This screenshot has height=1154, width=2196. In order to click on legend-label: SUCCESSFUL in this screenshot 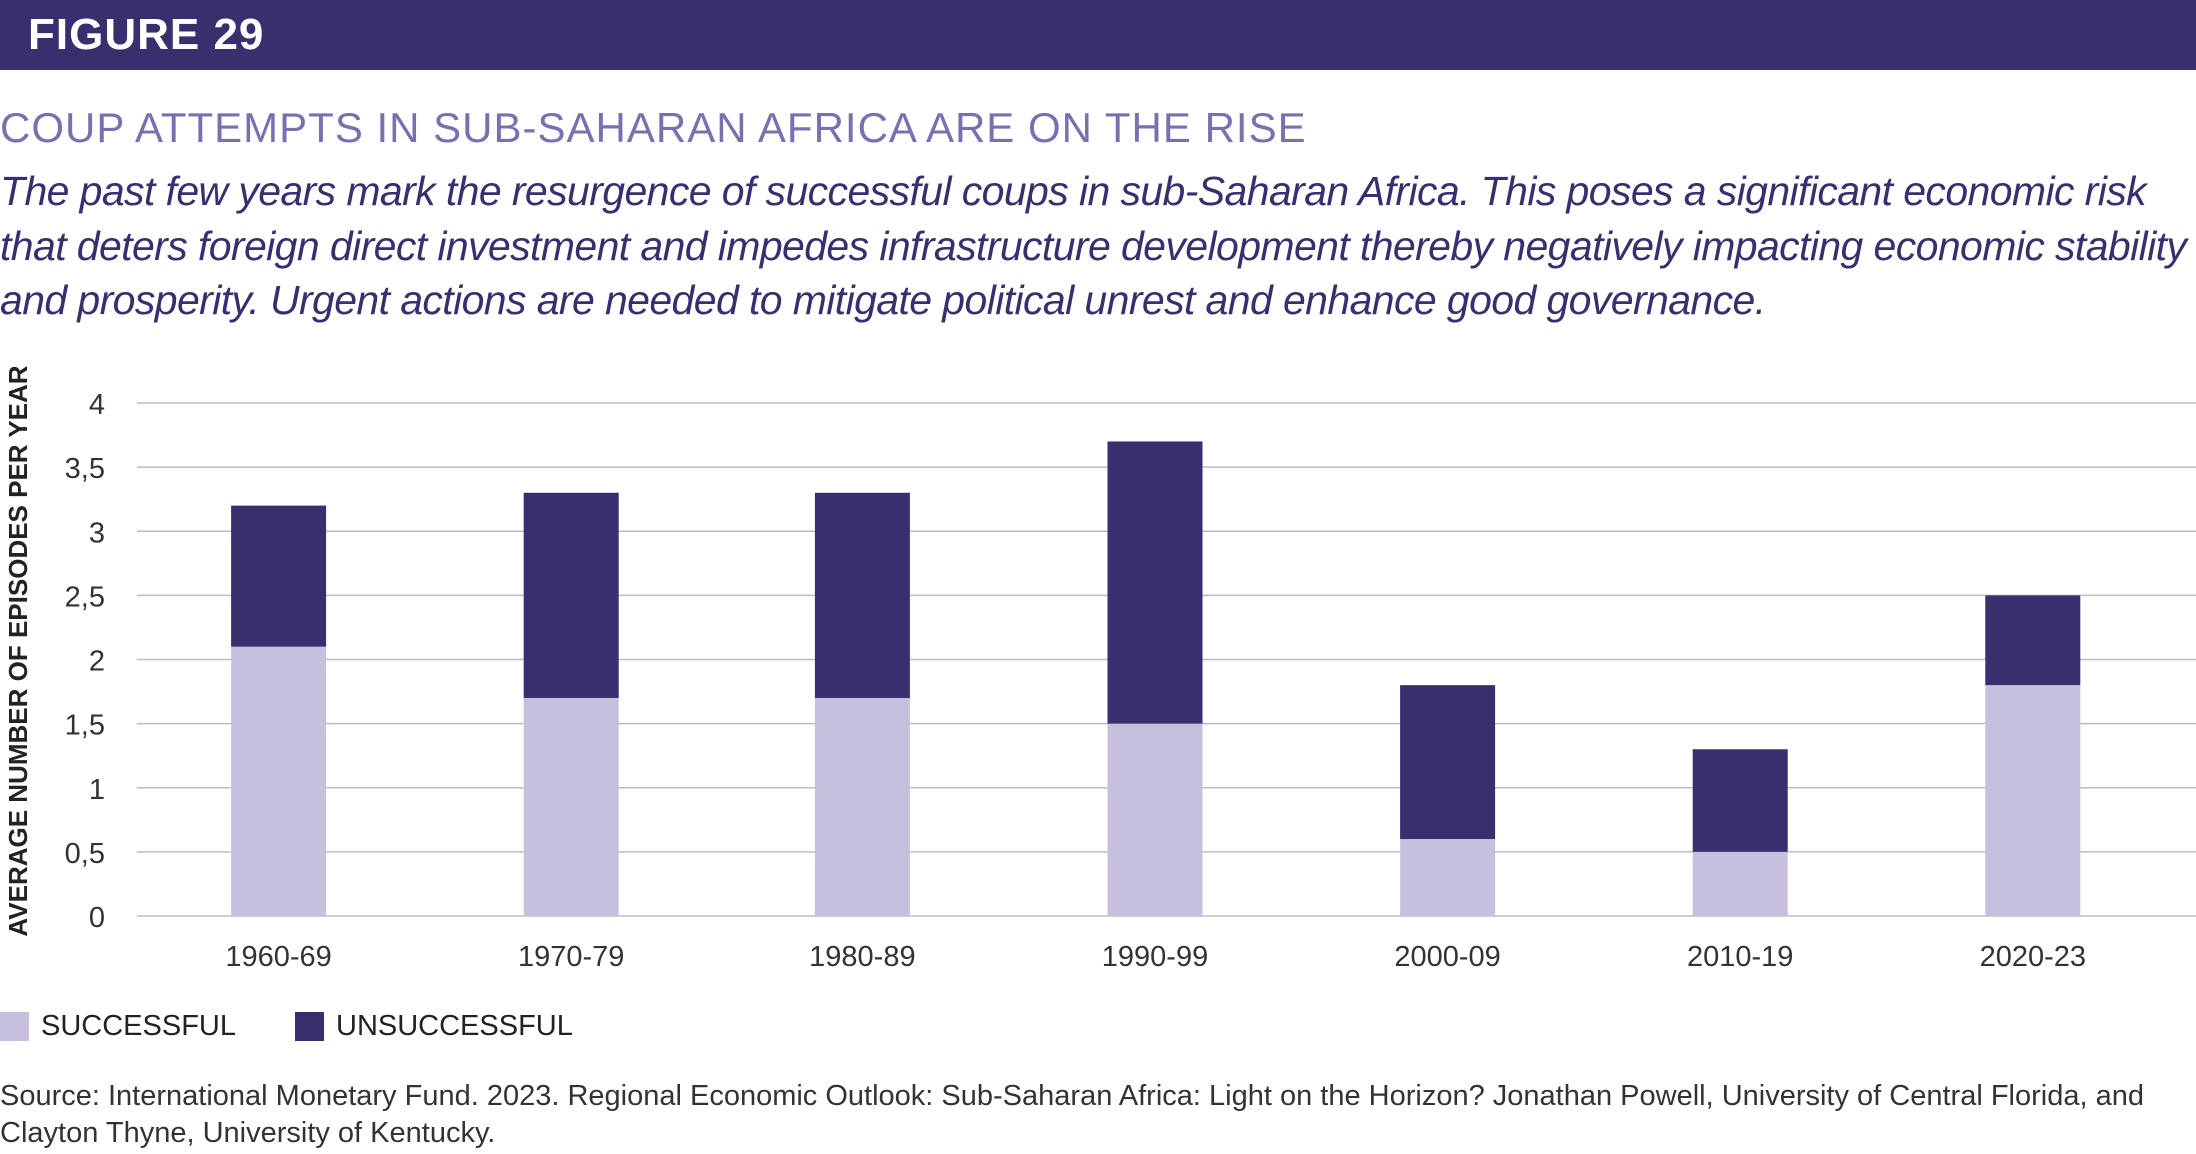, I will do `click(138, 1026)`.